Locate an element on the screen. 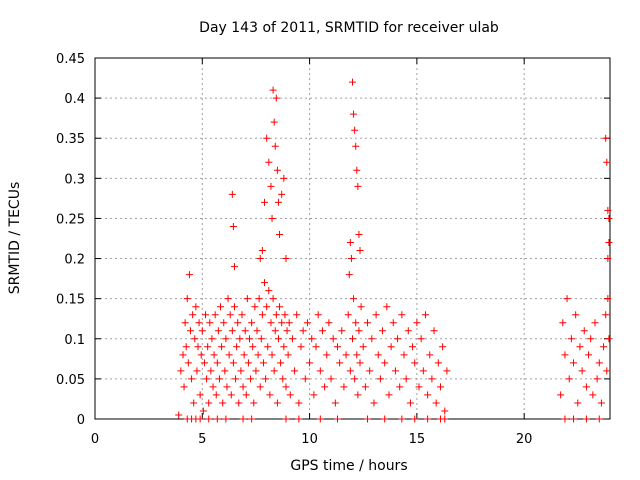 This screenshot has height=480, width=640. y-tick-label: 0.2 is located at coordinates (74, 260).